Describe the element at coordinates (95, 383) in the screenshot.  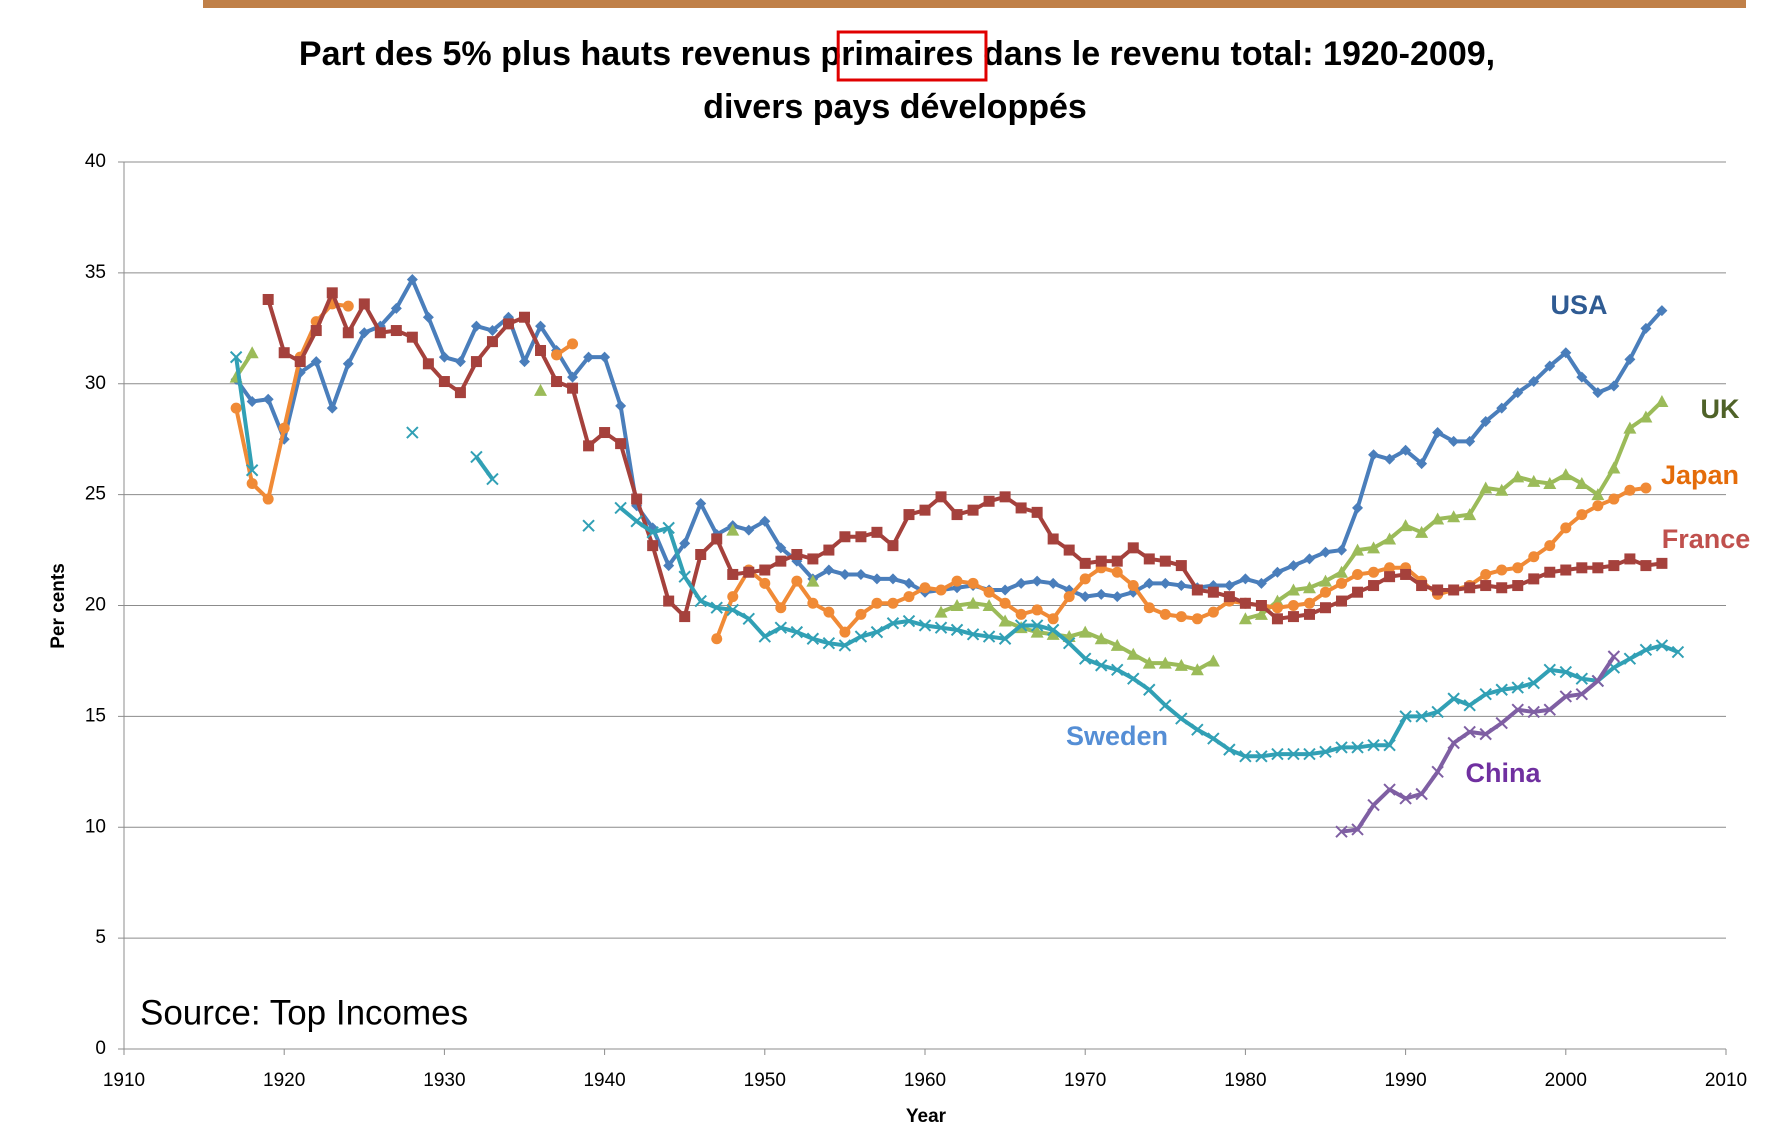
I see `y-tick-label: 30` at that location.